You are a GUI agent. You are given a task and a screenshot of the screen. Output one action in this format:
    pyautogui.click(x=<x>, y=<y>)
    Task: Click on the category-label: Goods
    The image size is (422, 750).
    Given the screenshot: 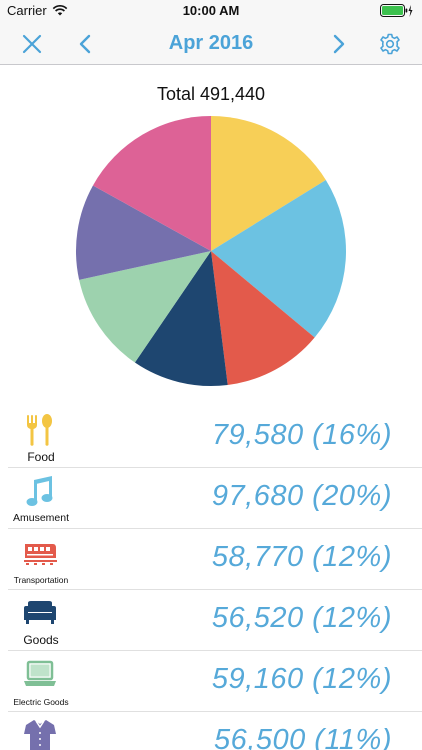 What is the action you would take?
    pyautogui.click(x=41, y=640)
    